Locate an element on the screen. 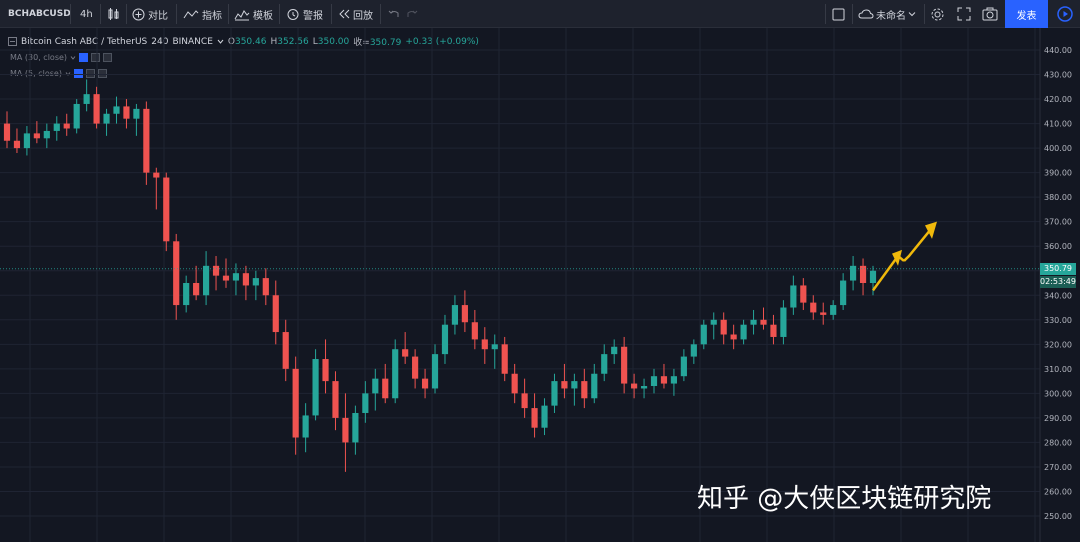 This screenshot has height=542, width=1080. ma-5-indicator: MA (5, close) is located at coordinates (58, 73).